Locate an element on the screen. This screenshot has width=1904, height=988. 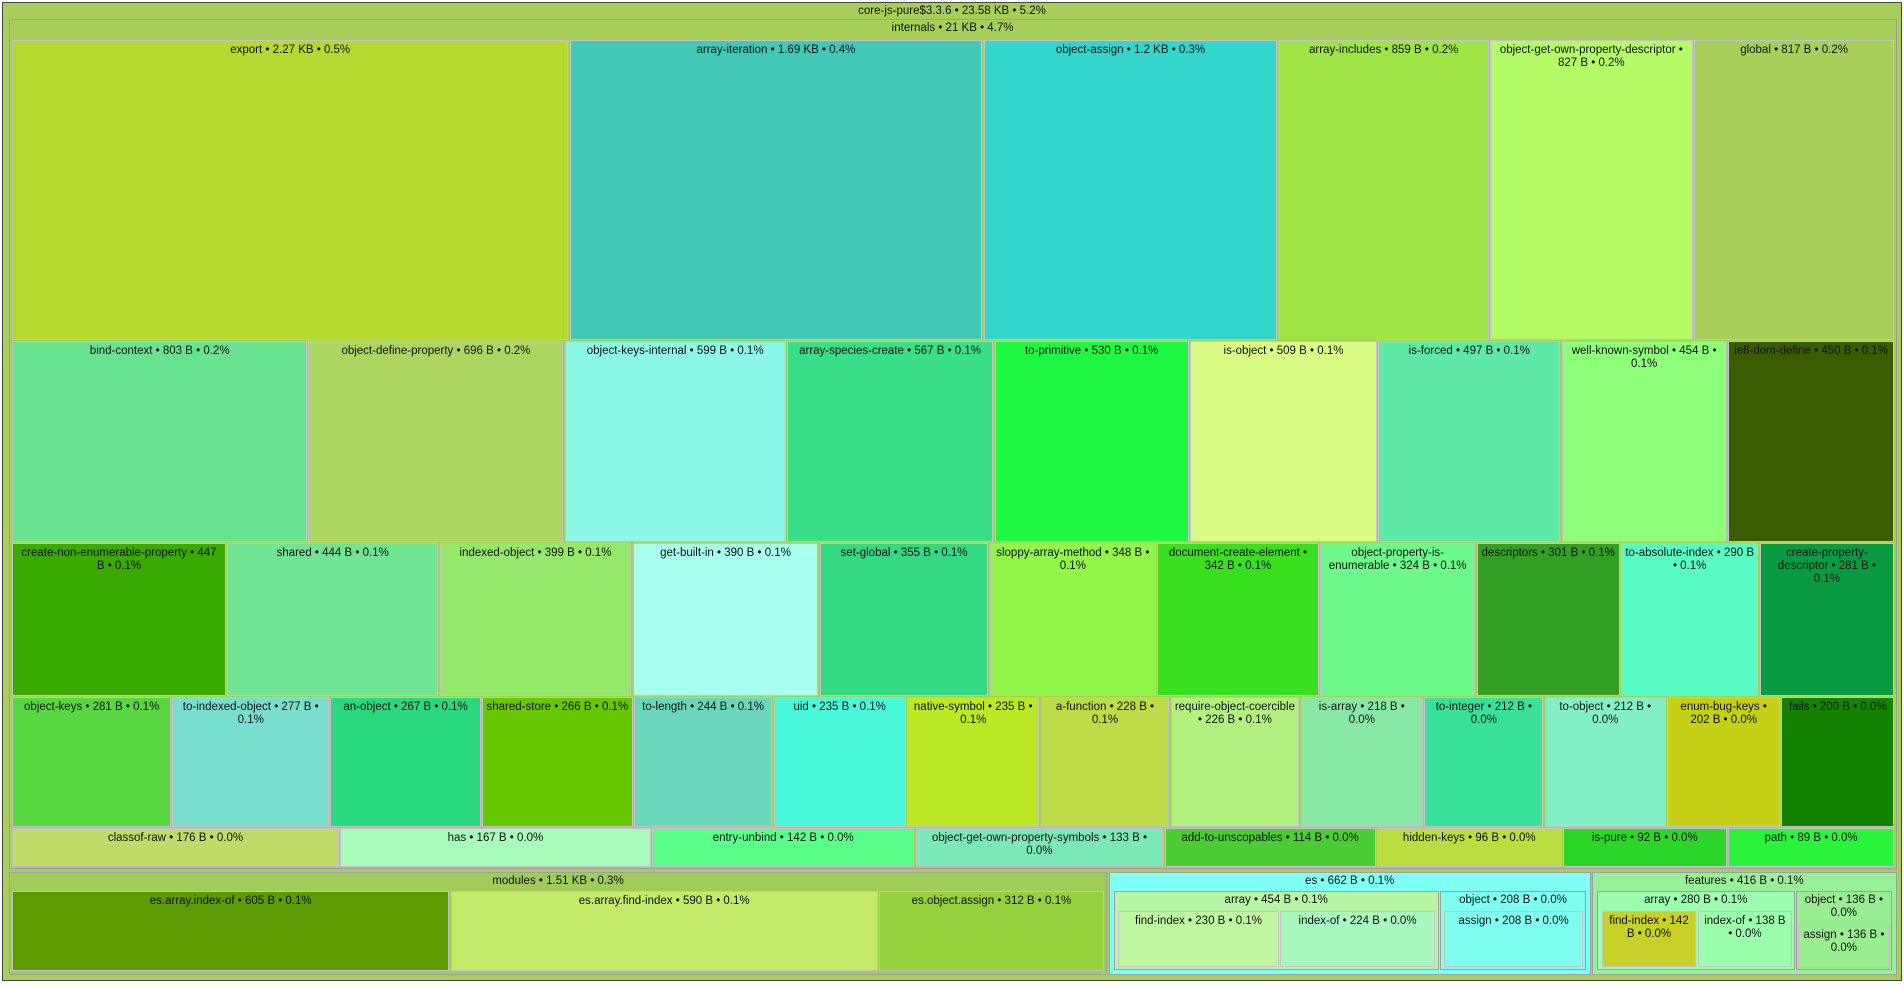
cell-label: is-array • 218 B • 0.0% is located at coordinates (1361, 713).